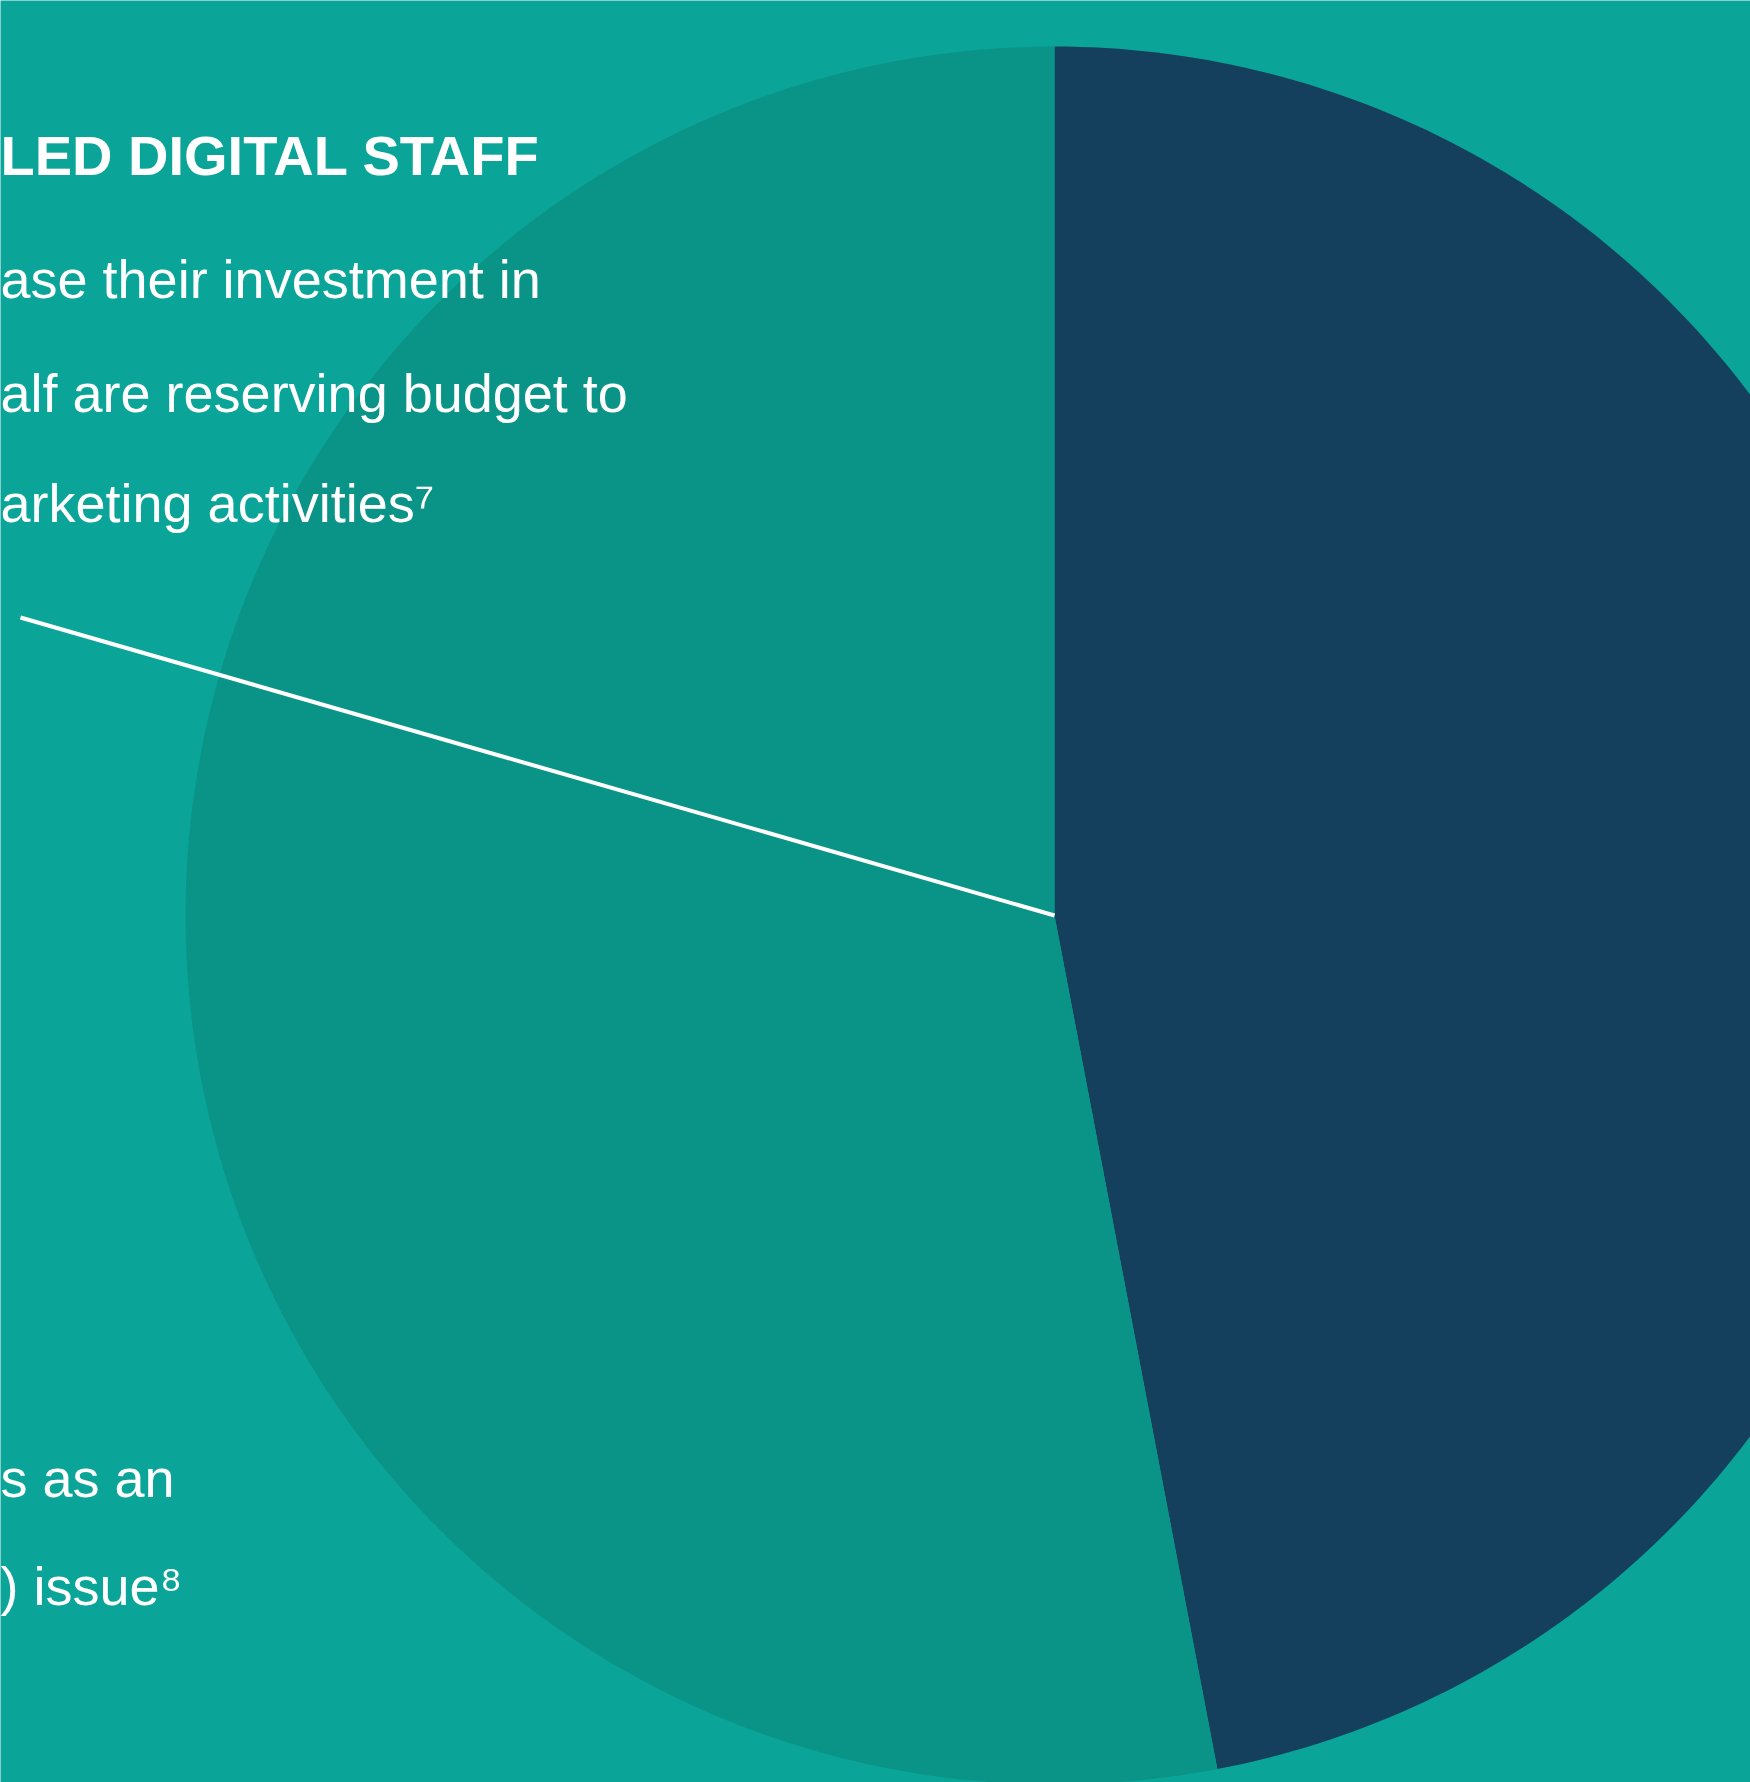 This screenshot has height=1782, width=1750. Describe the element at coordinates (270, 278) in the screenshot. I see `text: ase their investment in` at that location.